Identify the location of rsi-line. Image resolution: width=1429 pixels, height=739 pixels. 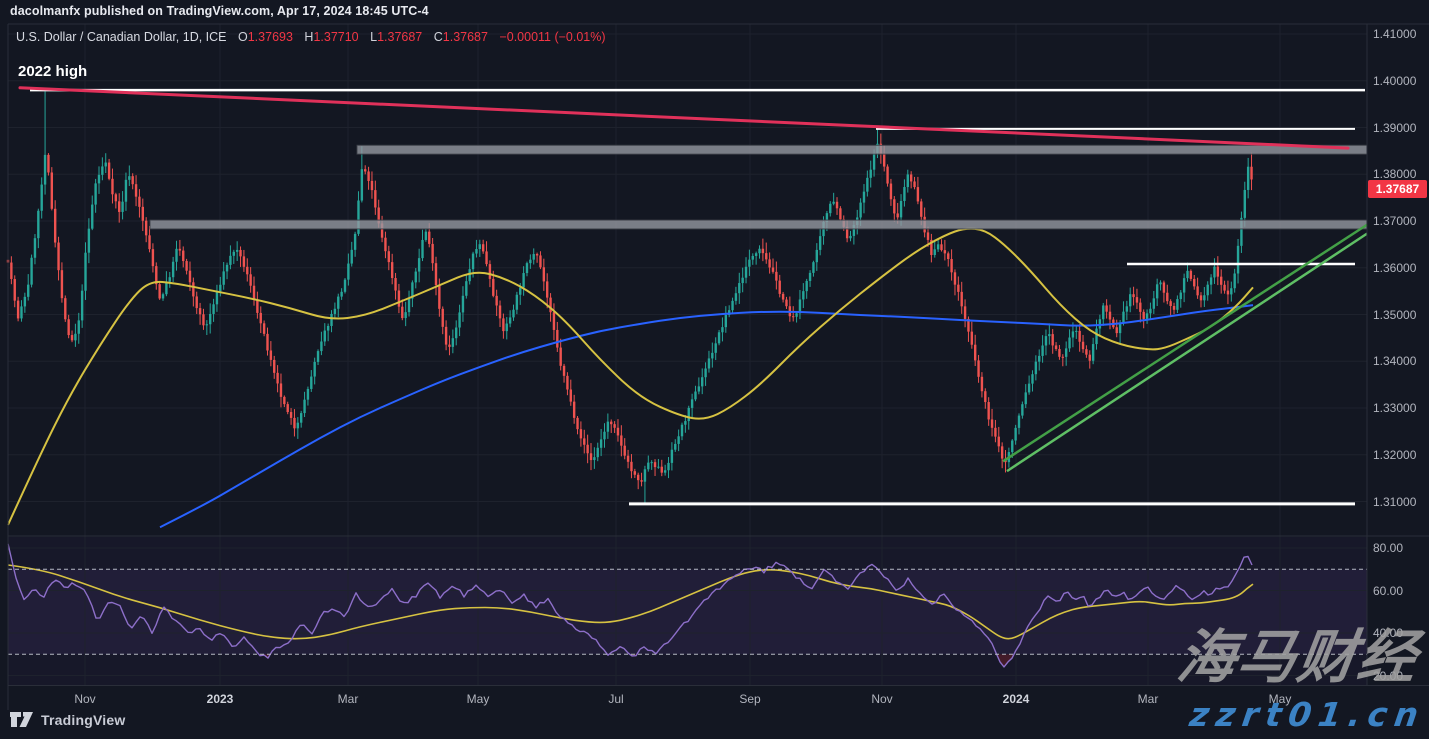
(630, 605).